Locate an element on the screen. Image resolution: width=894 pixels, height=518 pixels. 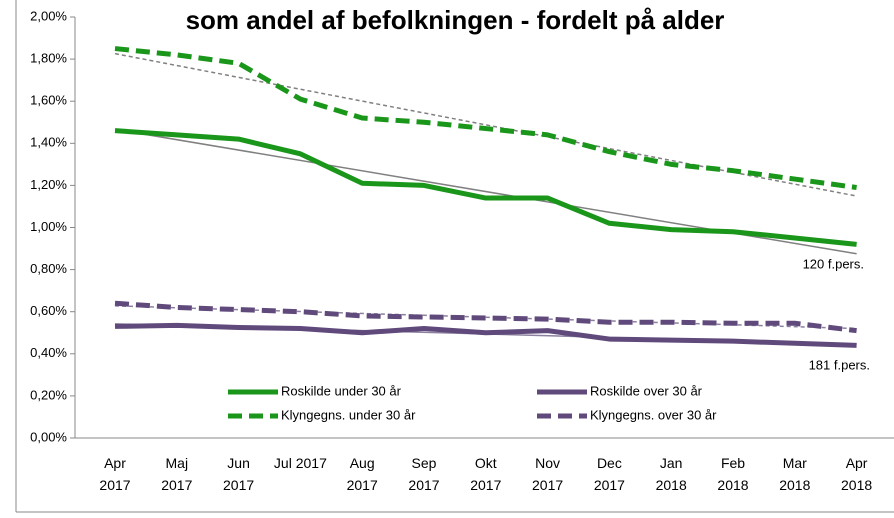
y-tick-label: 0,60% is located at coordinates (48, 310).